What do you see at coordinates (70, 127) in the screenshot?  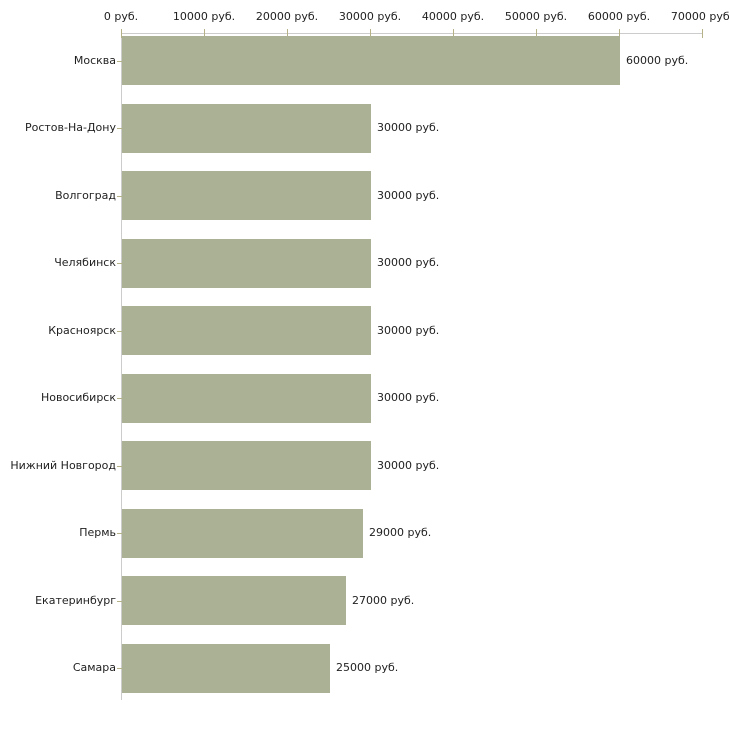 I see `category-label: Ростов-На-Дону` at bounding box center [70, 127].